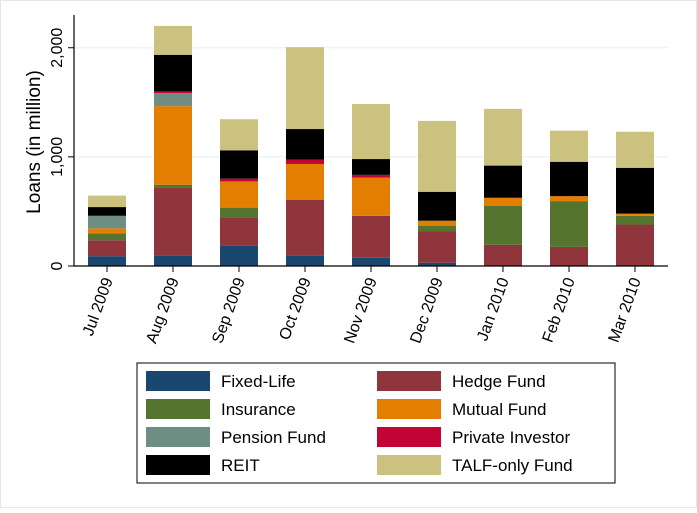 This screenshot has height=513, width=697. I want to click on legend-swatch-talf-only-fund, so click(409, 465).